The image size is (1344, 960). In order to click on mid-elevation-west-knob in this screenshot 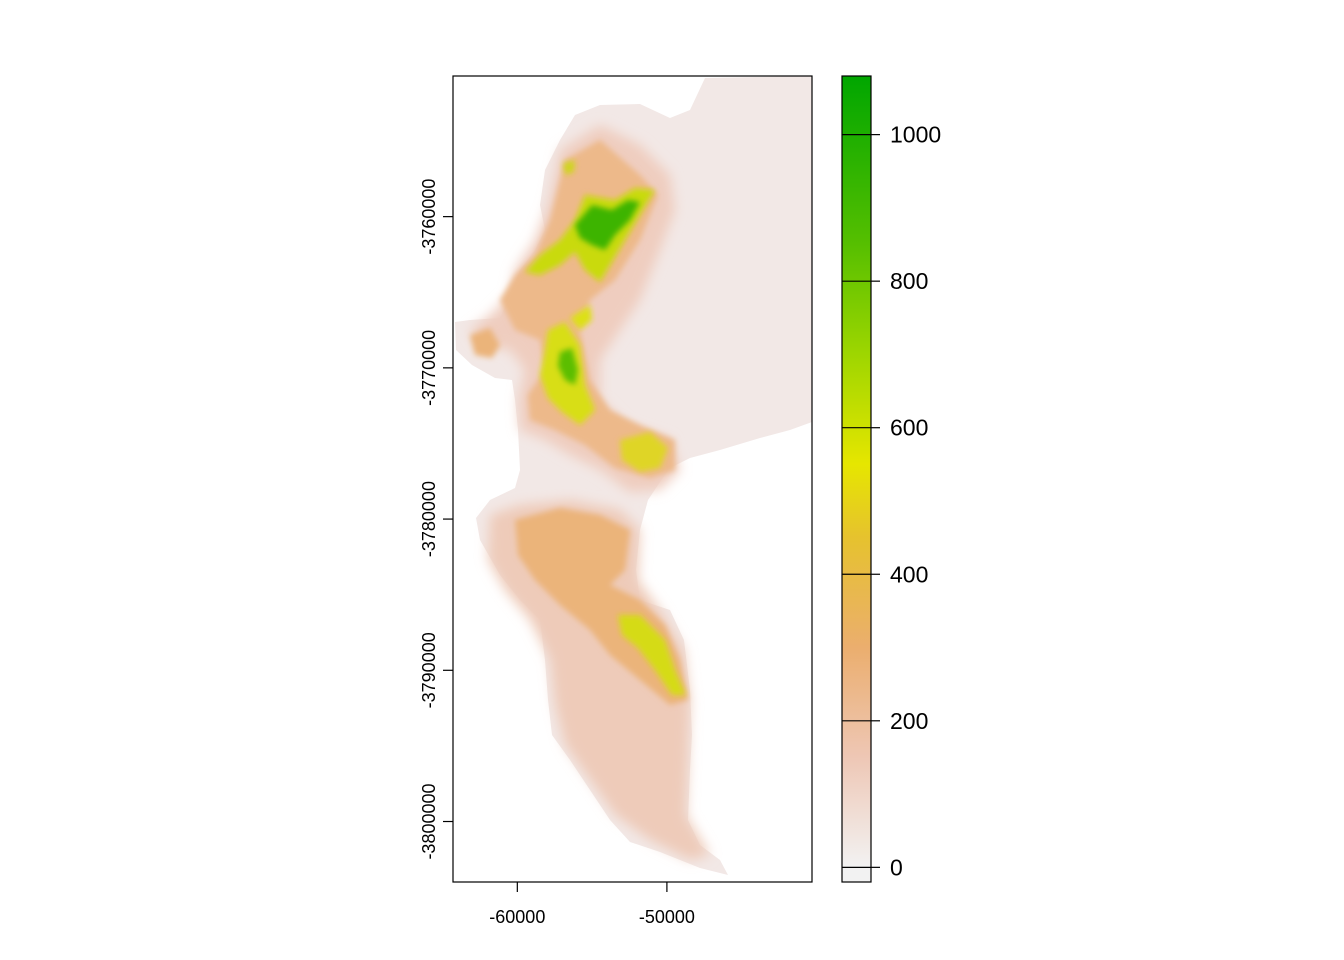, I will do `click(485, 343)`.